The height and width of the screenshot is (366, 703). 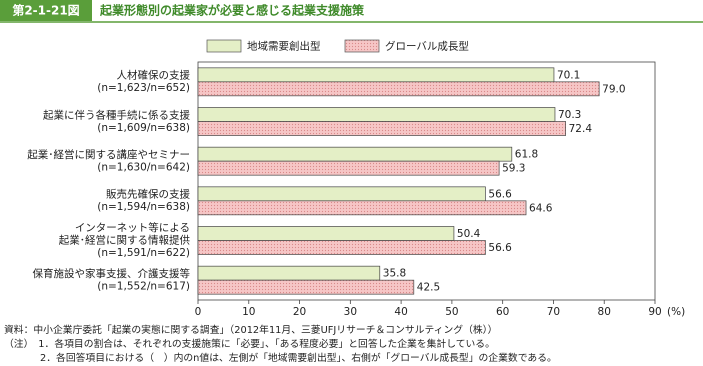 I want to click on value-label: 70.1, so click(x=568, y=75).